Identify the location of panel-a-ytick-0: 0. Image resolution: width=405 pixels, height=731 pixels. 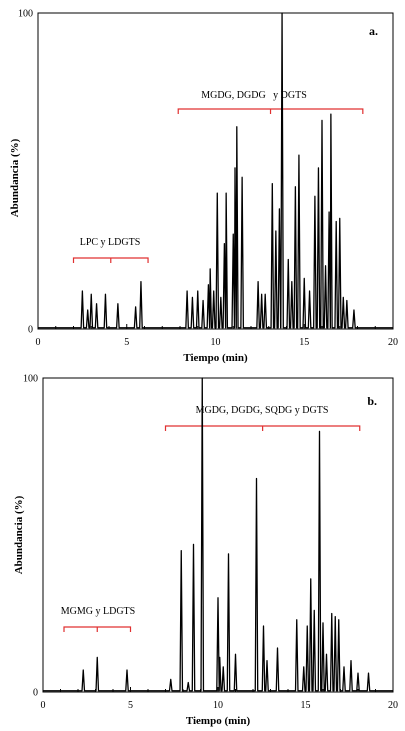
(30, 330).